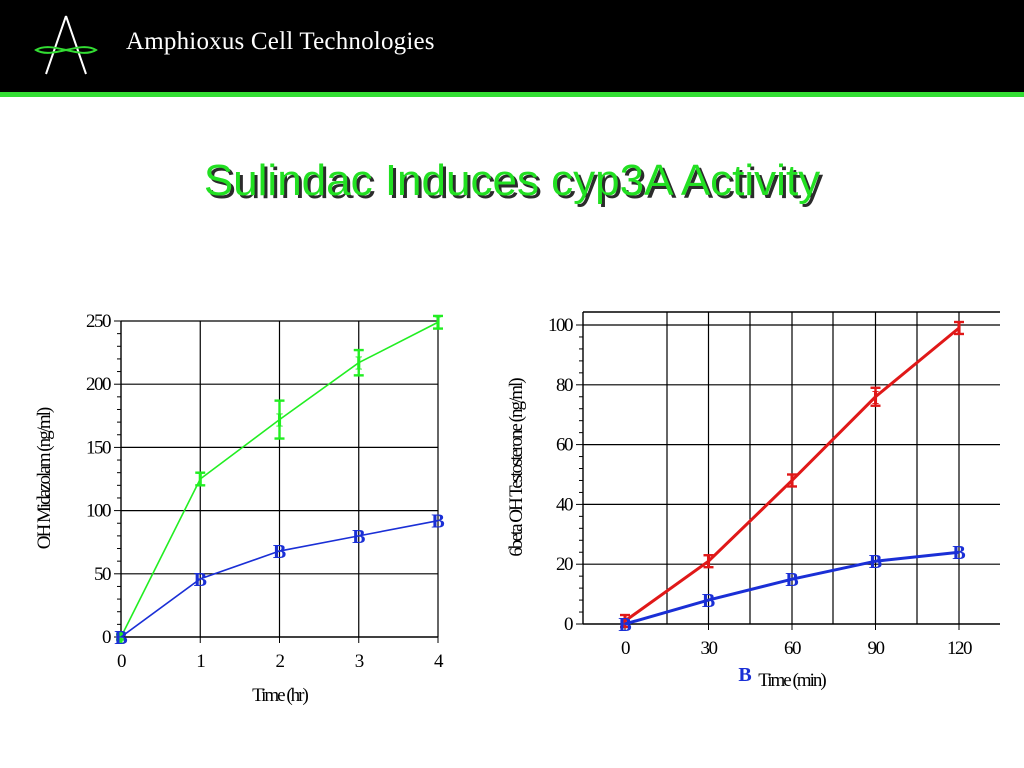 The image size is (1024, 768). I want to click on amphioxus-logo-icon, so click(66, 45).